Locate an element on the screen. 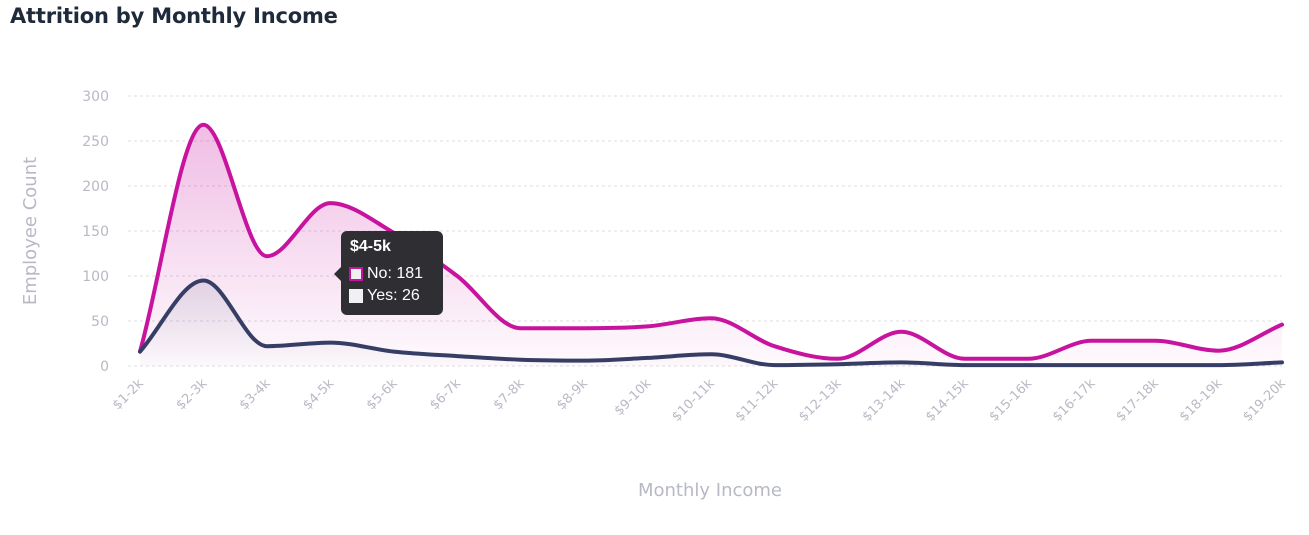  x-tick-label: $1-2k is located at coordinates (128, 394).